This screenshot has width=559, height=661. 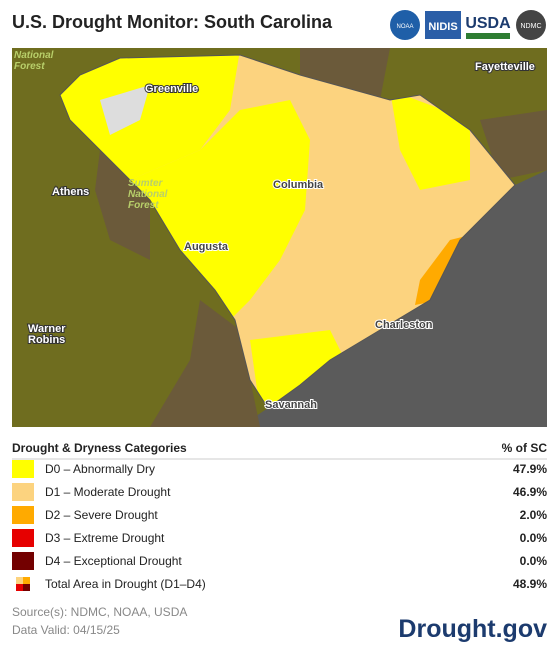 What do you see at coordinates (404, 325) in the screenshot?
I see `map-label: Charleston` at bounding box center [404, 325].